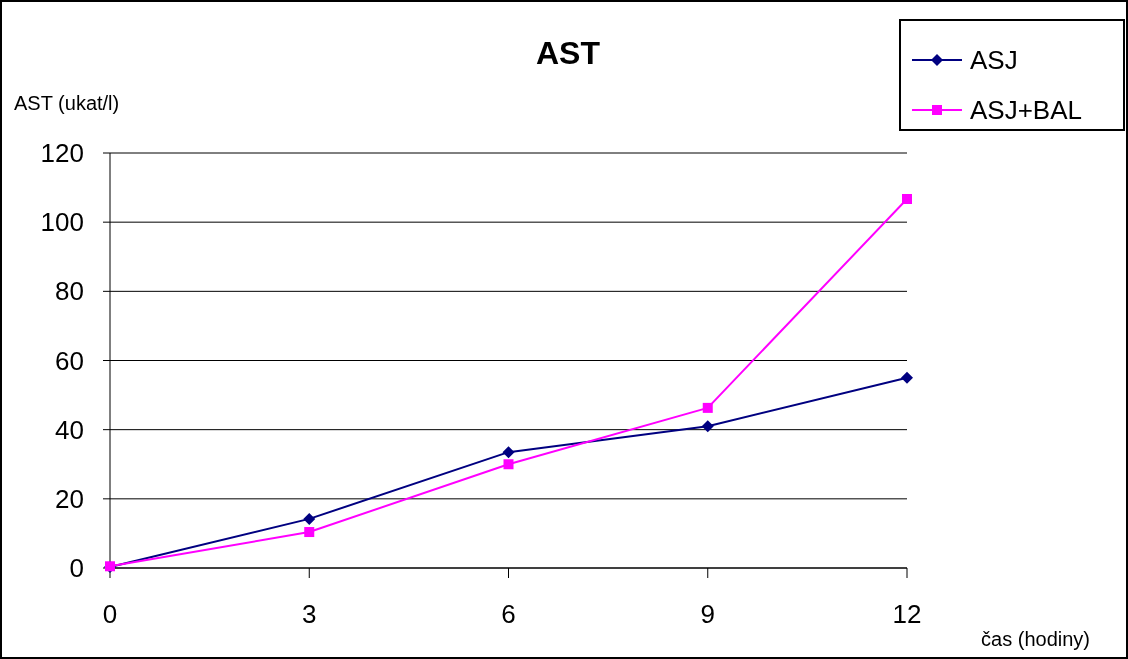  I want to click on legend-label: ASJ, so click(994, 60).